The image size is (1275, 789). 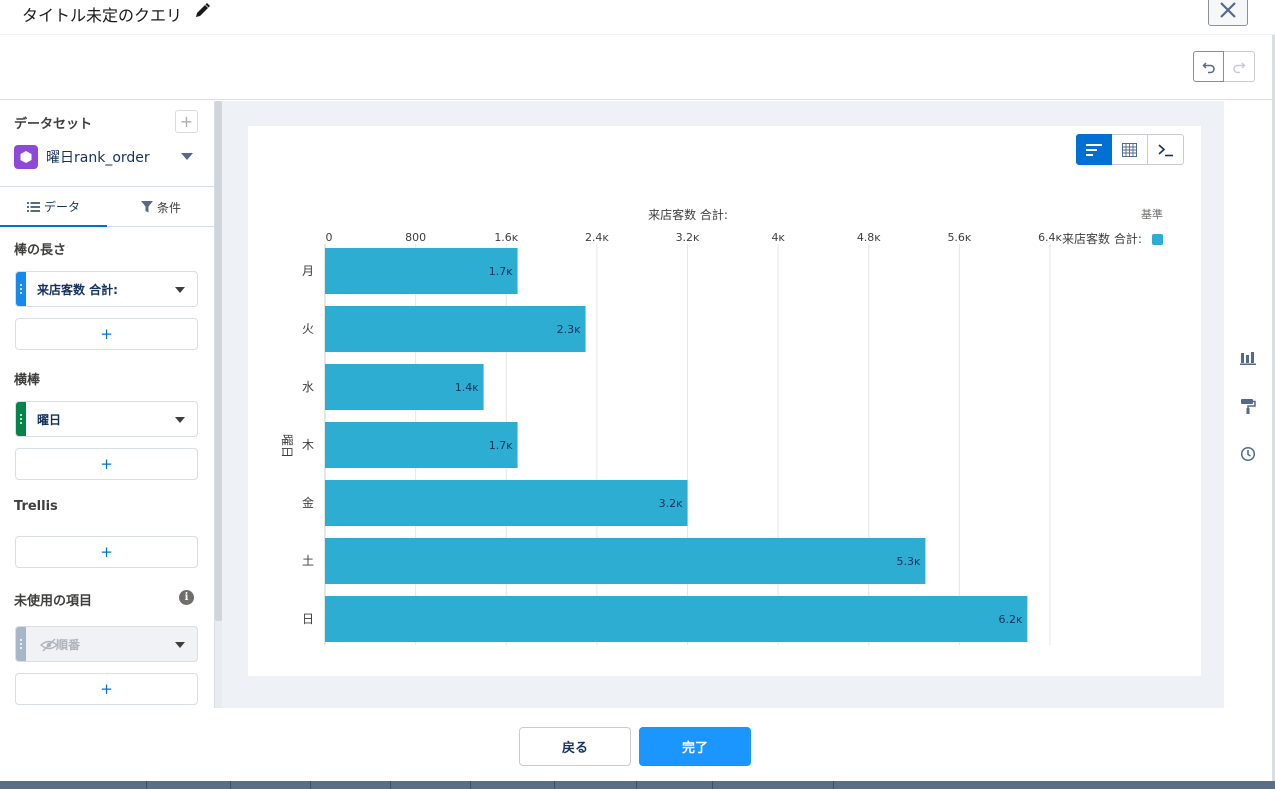 What do you see at coordinates (575, 746) in the screenshot?
I see `back-button: 戻る` at bounding box center [575, 746].